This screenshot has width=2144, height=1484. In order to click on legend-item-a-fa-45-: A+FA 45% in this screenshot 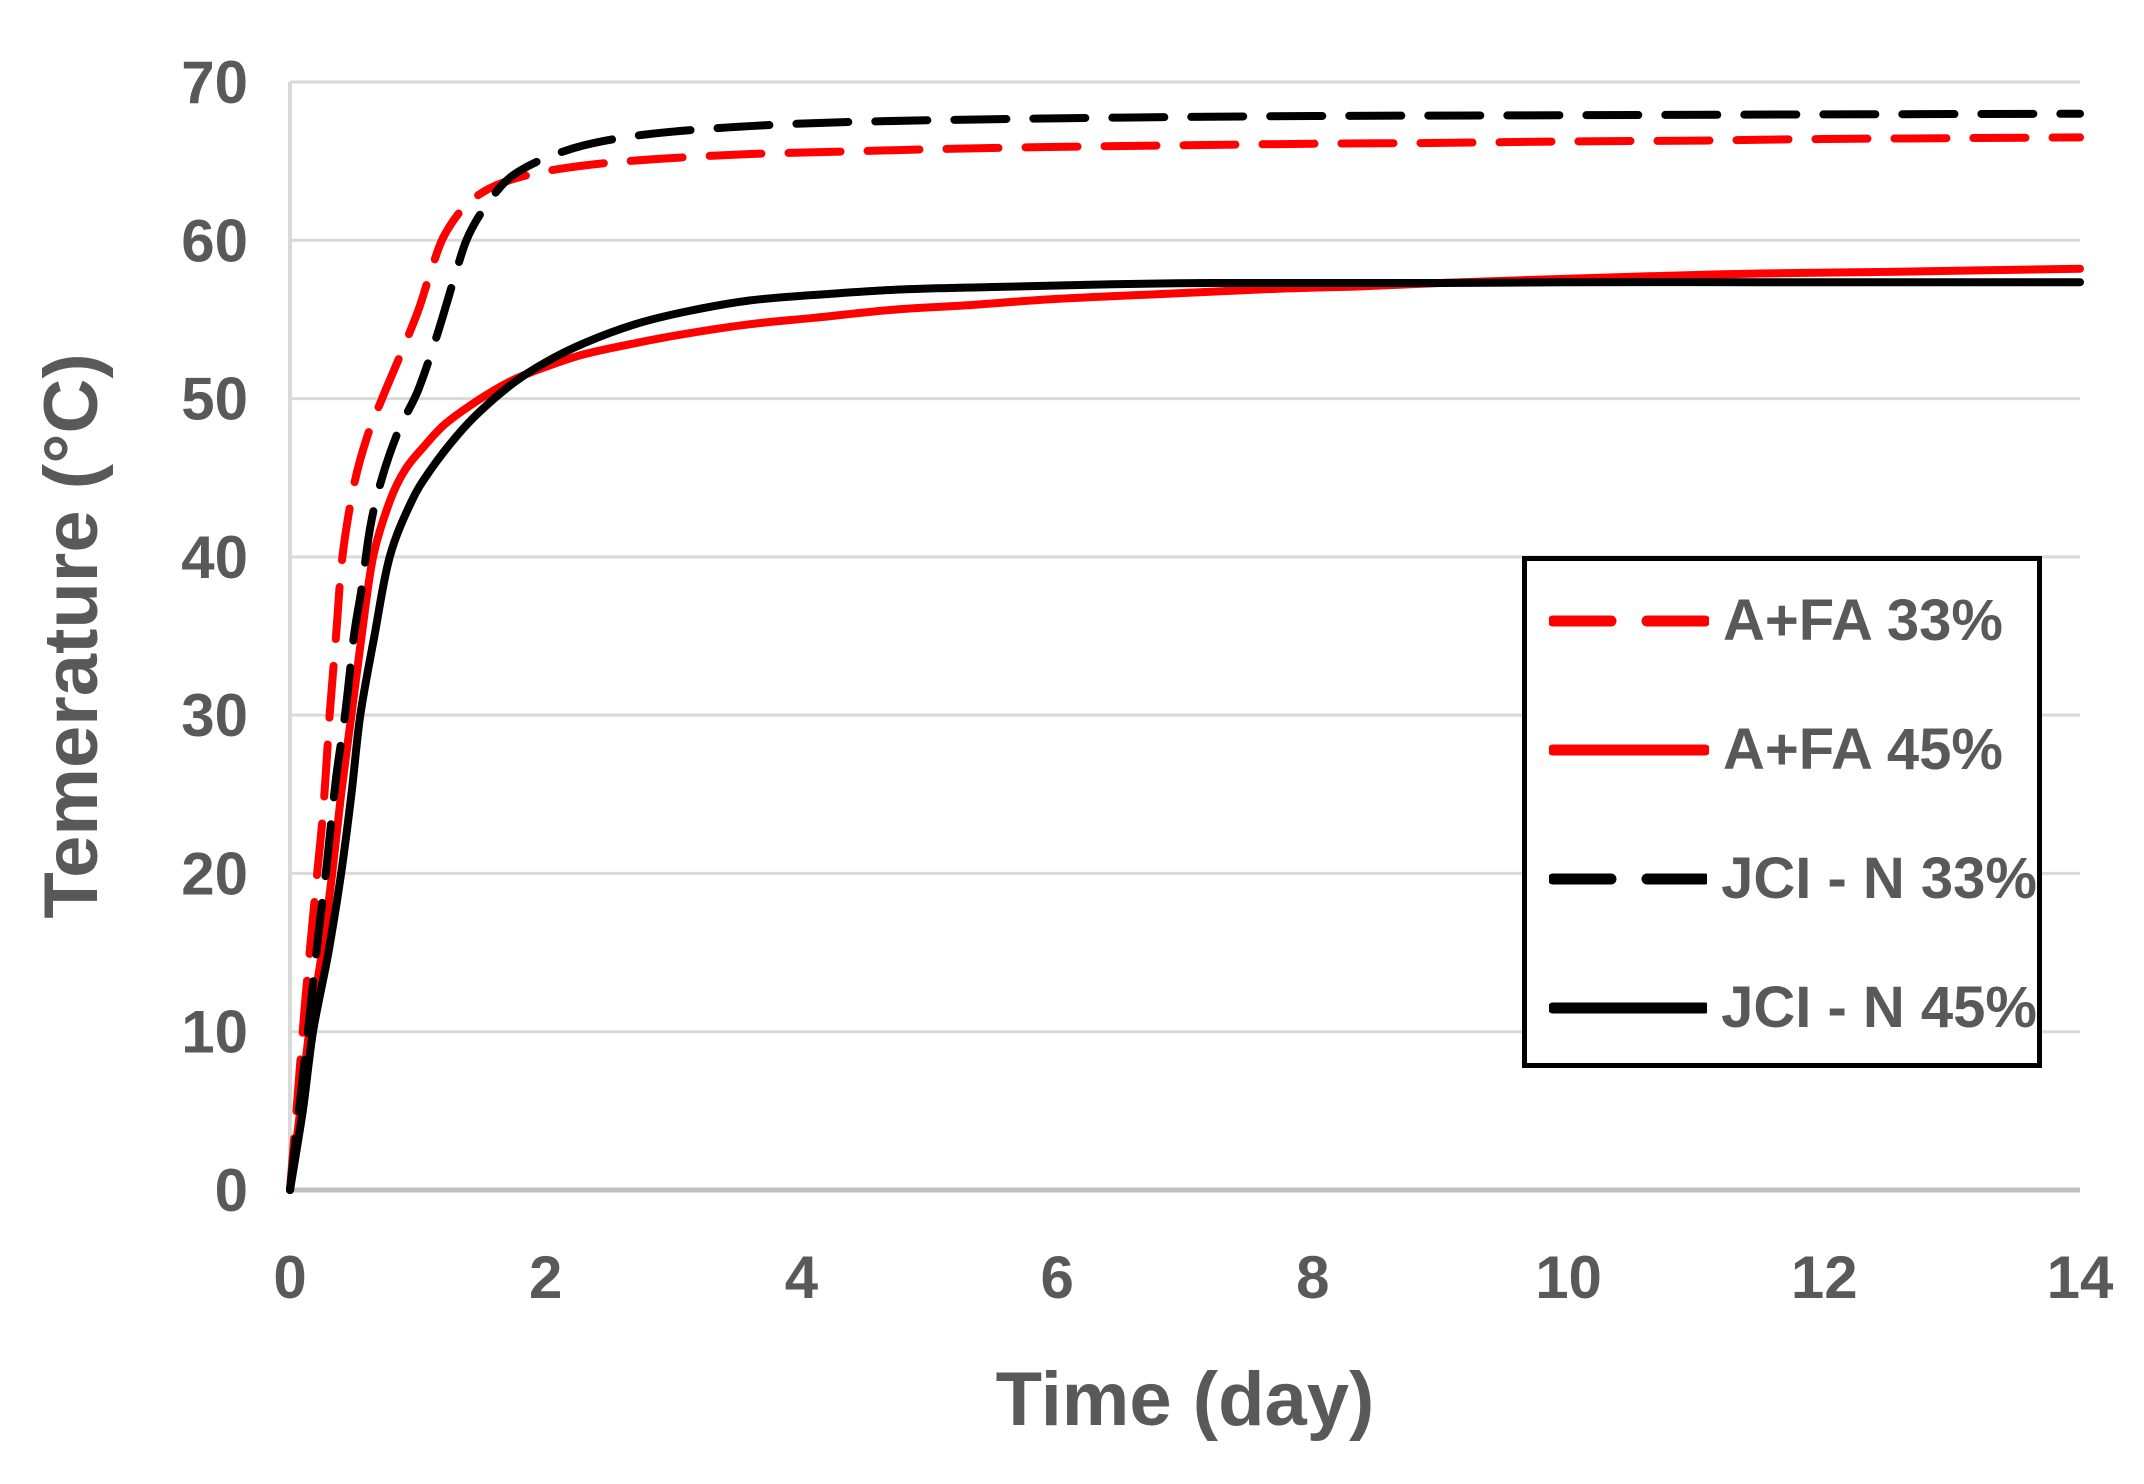, I will do `click(1782, 750)`.